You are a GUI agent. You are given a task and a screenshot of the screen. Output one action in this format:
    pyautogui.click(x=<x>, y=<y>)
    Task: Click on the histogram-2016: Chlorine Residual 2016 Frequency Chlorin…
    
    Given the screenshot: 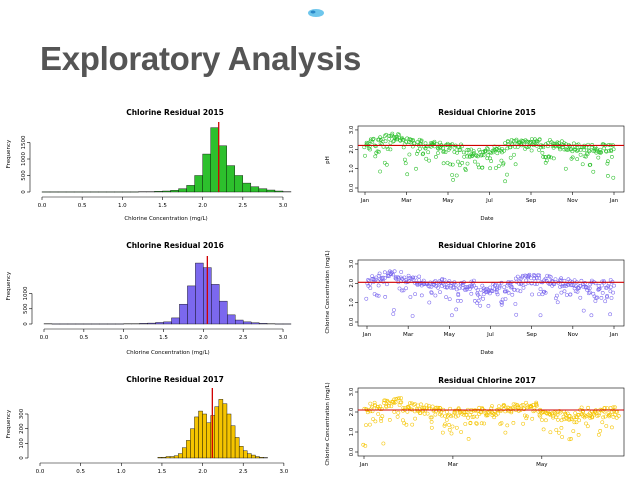 What is the action you would take?
    pyautogui.click(x=149, y=298)
    